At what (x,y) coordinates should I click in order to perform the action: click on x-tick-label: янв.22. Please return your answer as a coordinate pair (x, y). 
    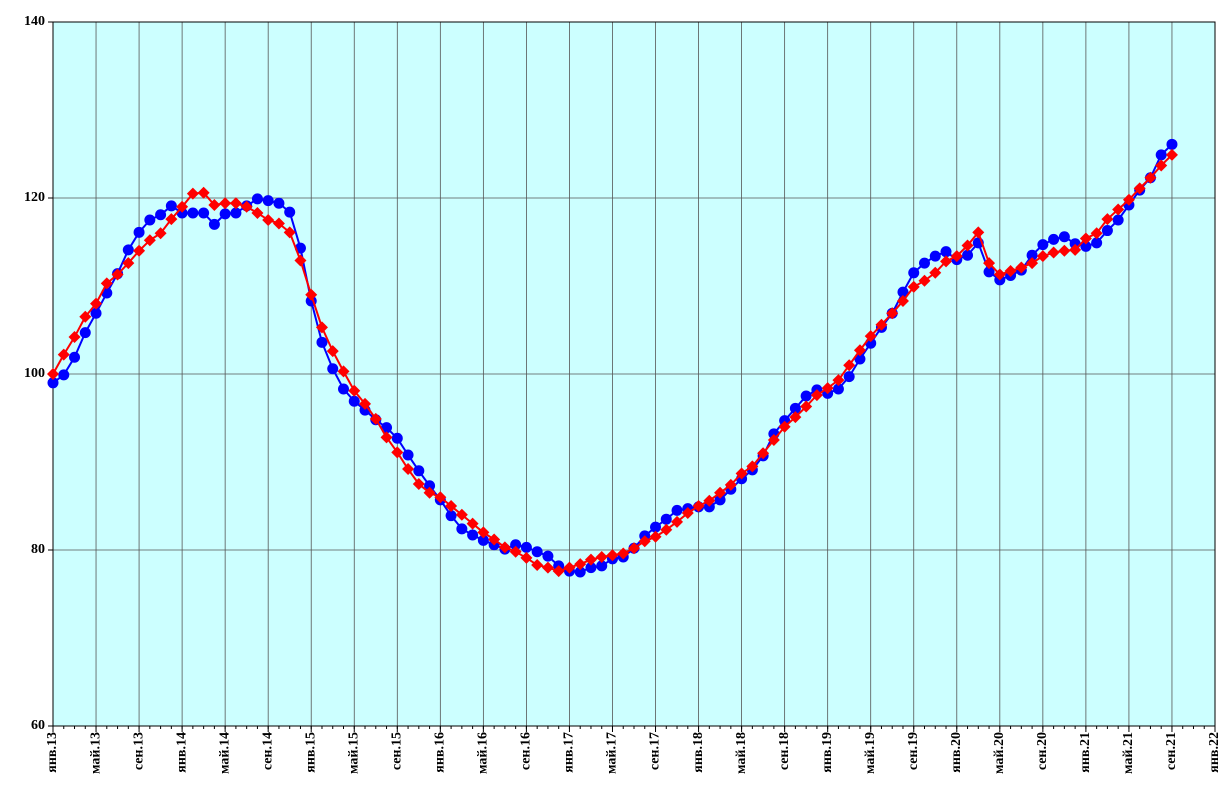
    Looking at the image, I should click on (1214, 752).